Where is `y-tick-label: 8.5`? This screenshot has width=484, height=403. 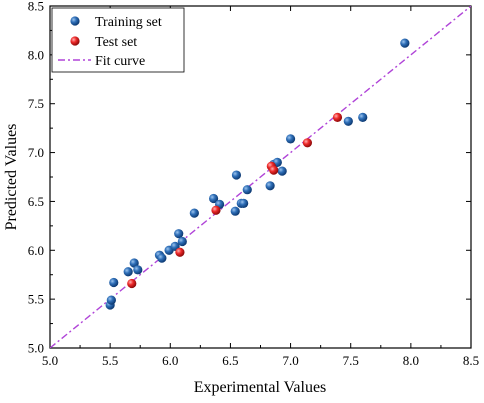
y-tick-label: 8.5 is located at coordinates (36, 7).